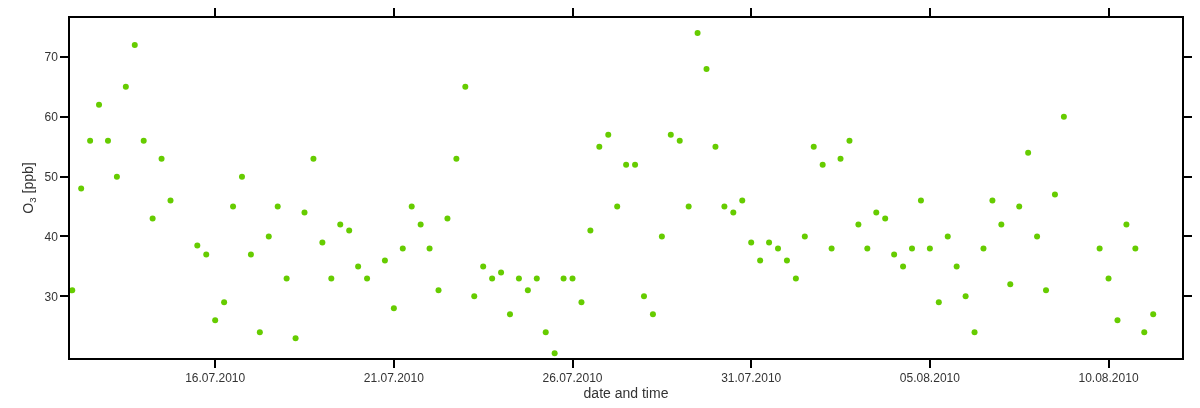 The image size is (1200, 408). What do you see at coordinates (51, 116) in the screenshot?
I see `y-tick-label: 60` at bounding box center [51, 116].